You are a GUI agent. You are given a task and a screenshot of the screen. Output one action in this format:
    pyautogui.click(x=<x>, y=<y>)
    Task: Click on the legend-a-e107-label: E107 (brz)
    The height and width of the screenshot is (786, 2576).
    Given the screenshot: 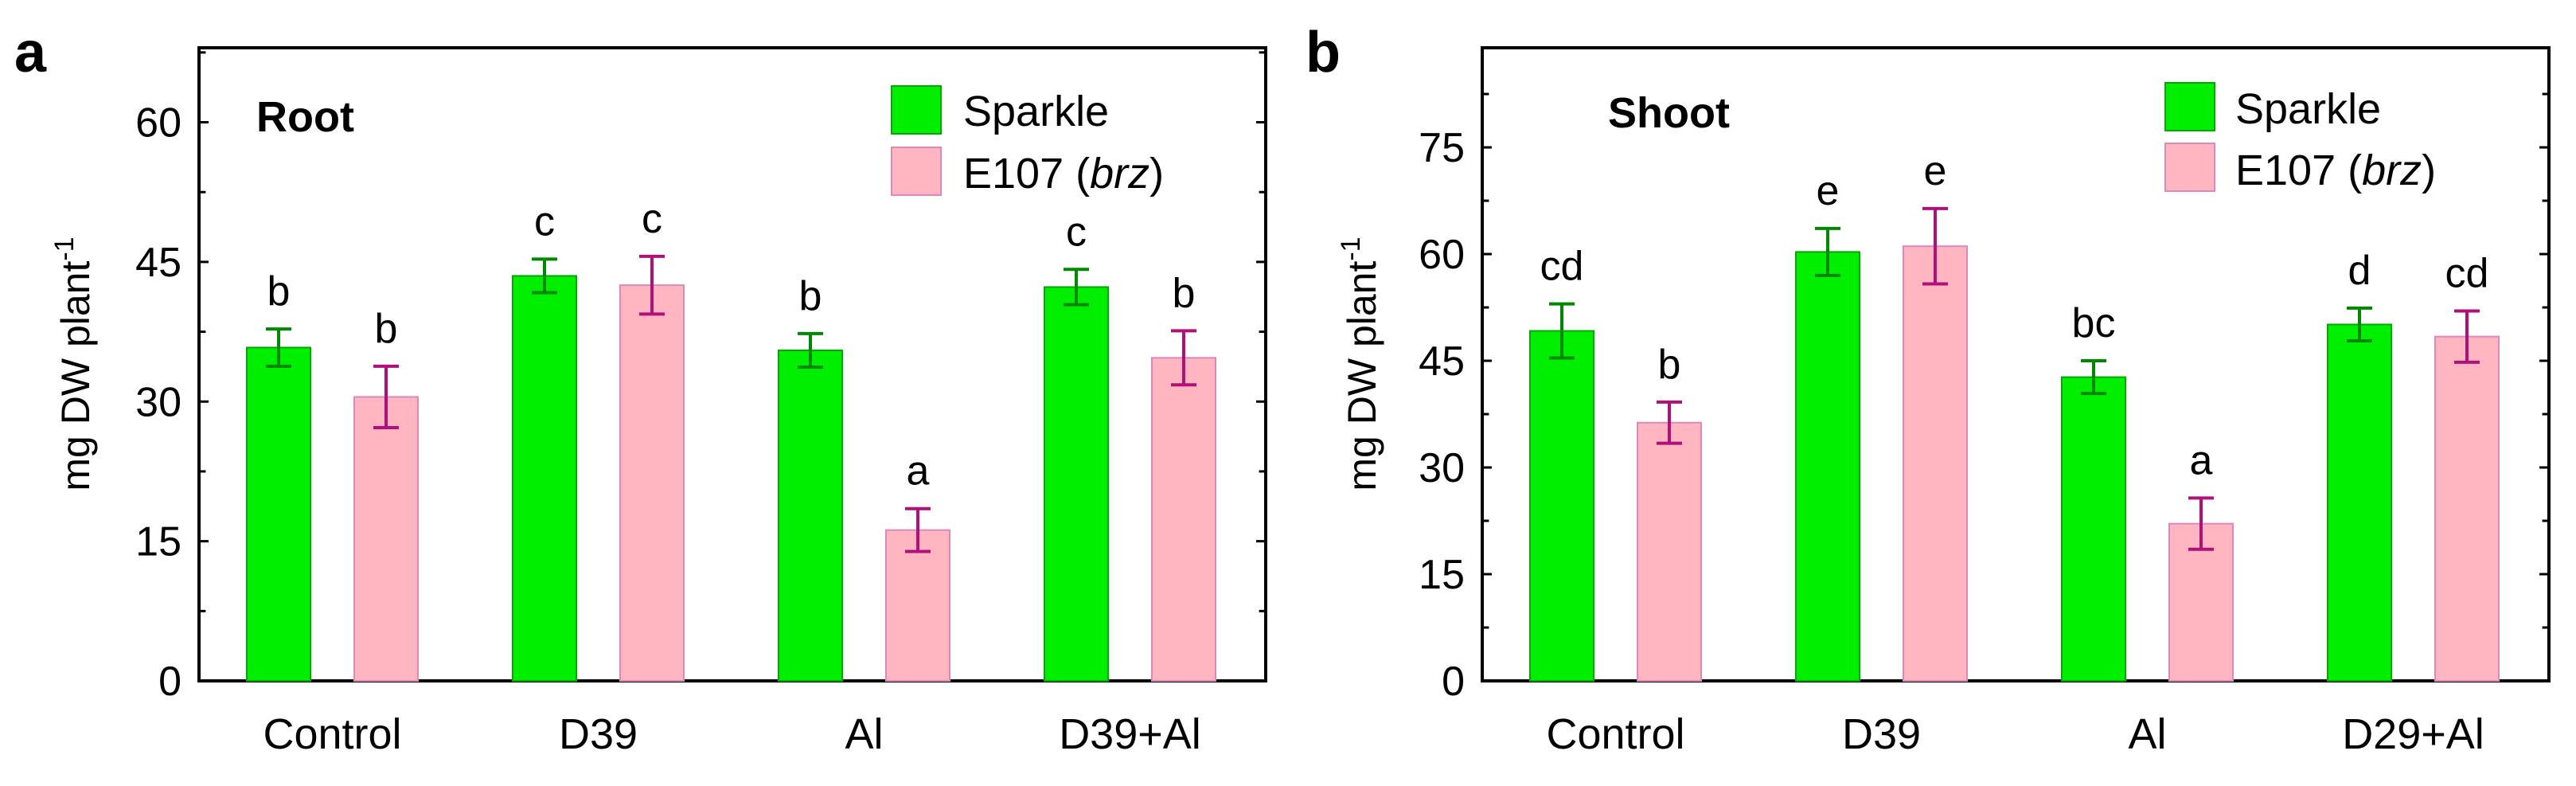 What is the action you would take?
    pyautogui.click(x=1063, y=173)
    